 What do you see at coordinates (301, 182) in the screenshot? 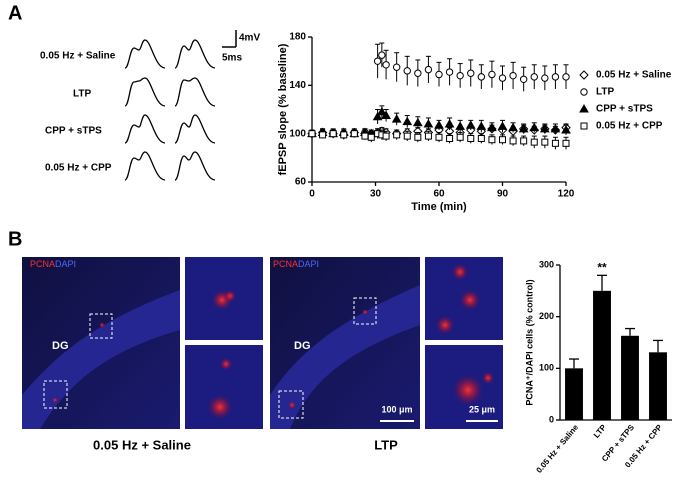
I see `y-tick-label: 60` at bounding box center [301, 182].